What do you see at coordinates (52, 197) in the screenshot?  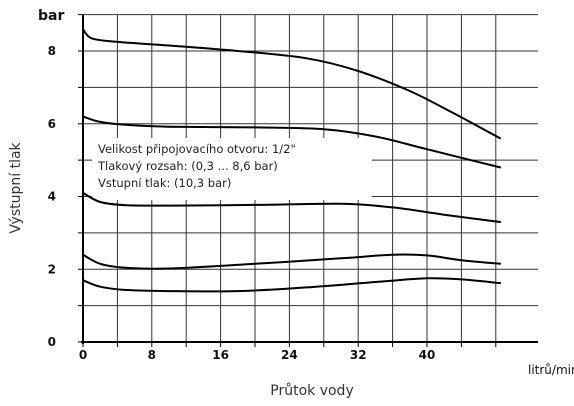 I see `y-tick-label: 4` at bounding box center [52, 197].